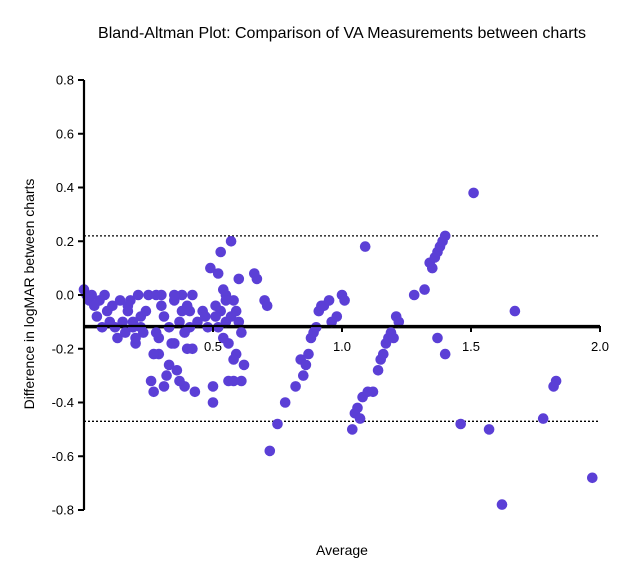 This screenshot has width=644, height=576. Describe the element at coordinates (63, 456) in the screenshot. I see `y-tick-label: -0.6` at that location.